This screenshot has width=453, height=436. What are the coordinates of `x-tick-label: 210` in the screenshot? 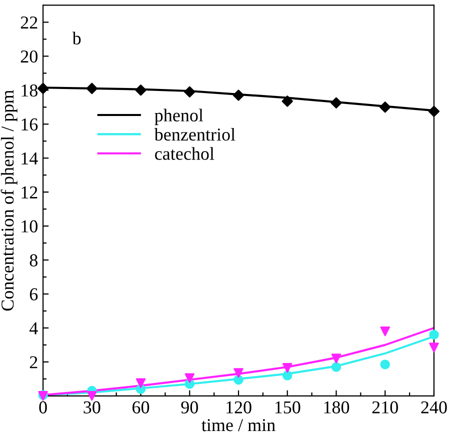 It's located at (385, 407).